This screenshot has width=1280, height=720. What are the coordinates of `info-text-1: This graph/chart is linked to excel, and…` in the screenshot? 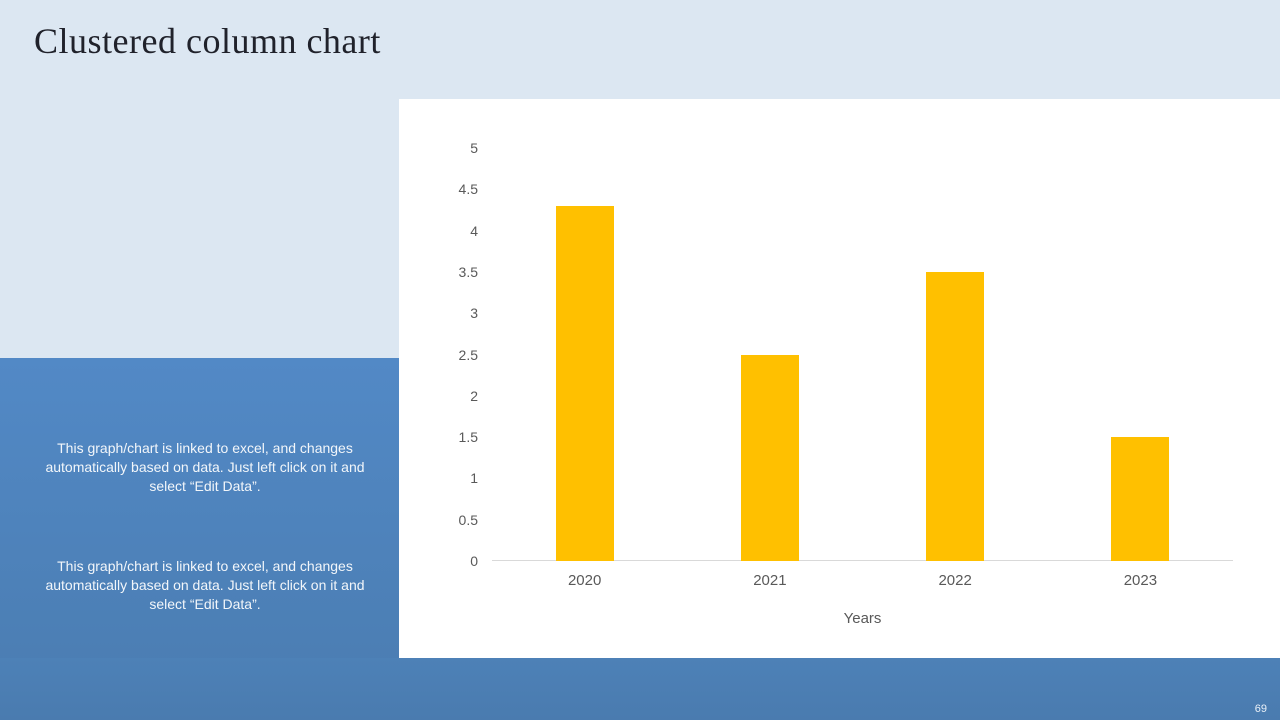 It's located at (205, 467).